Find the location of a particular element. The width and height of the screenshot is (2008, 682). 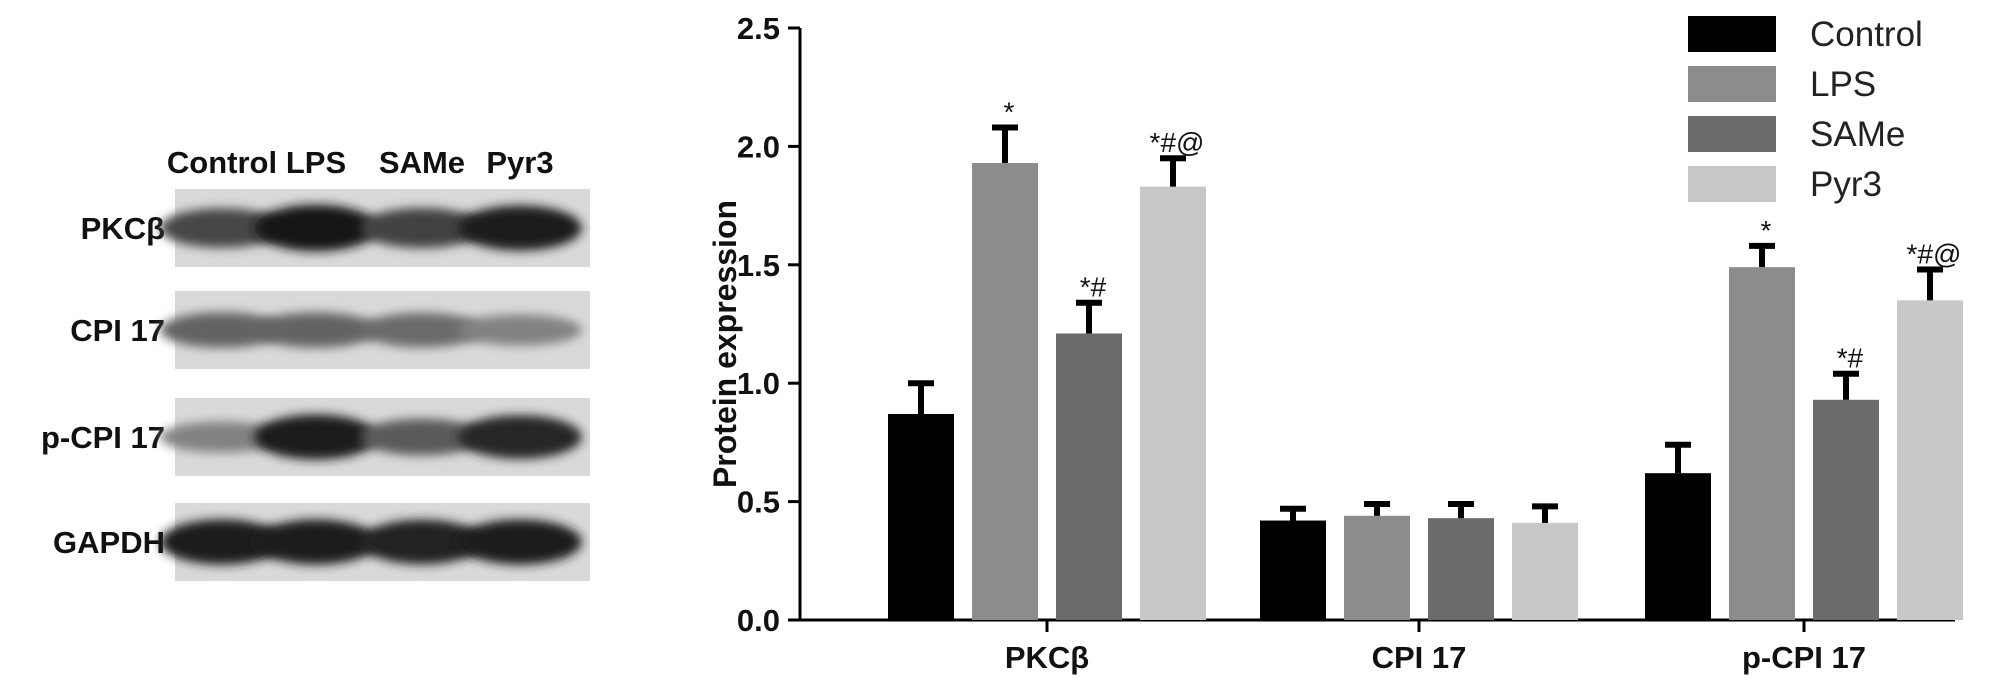

blot-band-cpi-17-pyr3 is located at coordinates (520, 330).